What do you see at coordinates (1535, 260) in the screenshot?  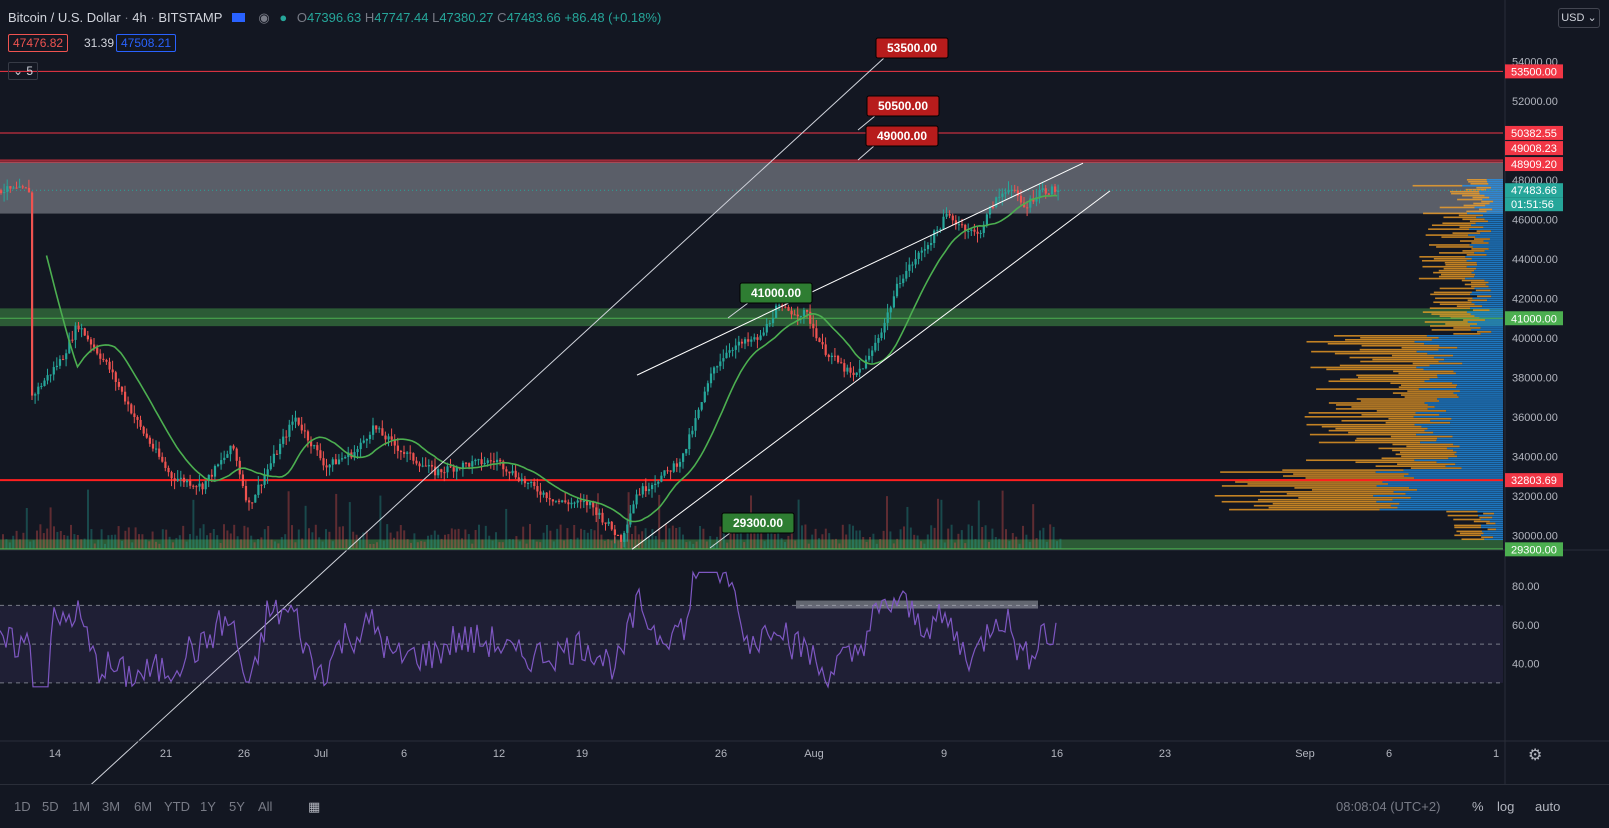 I see `price-tick: 44000.00` at bounding box center [1535, 260].